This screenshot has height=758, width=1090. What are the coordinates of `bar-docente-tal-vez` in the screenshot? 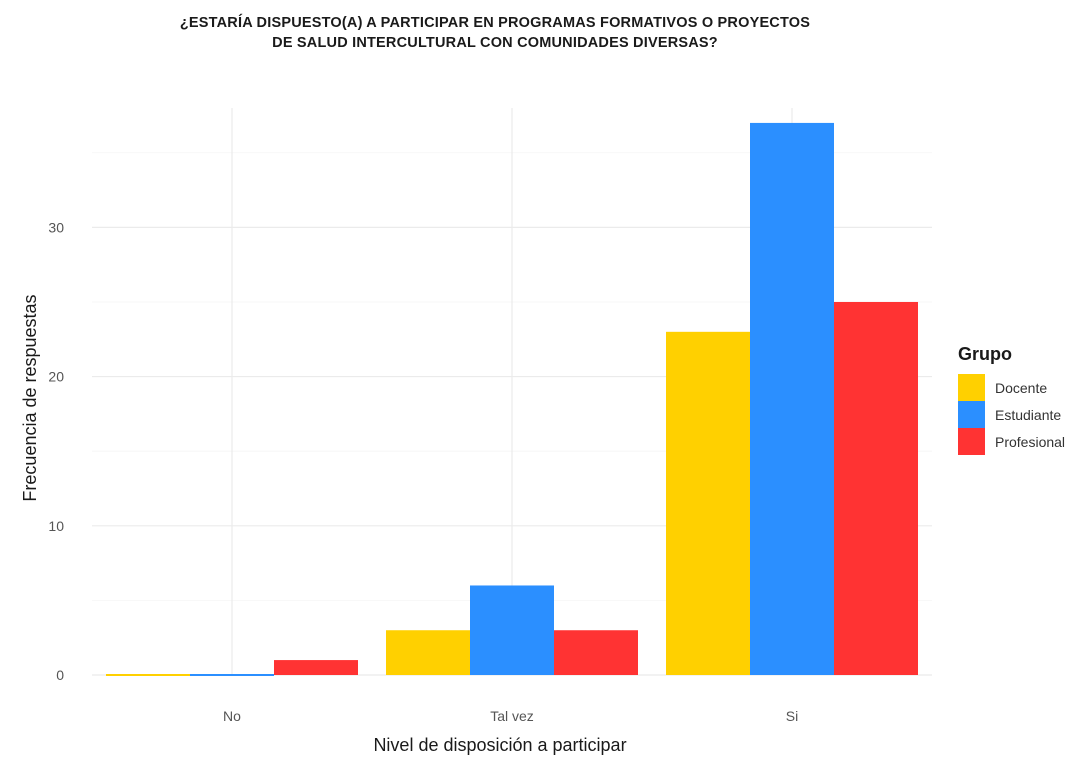 It's located at (428, 652).